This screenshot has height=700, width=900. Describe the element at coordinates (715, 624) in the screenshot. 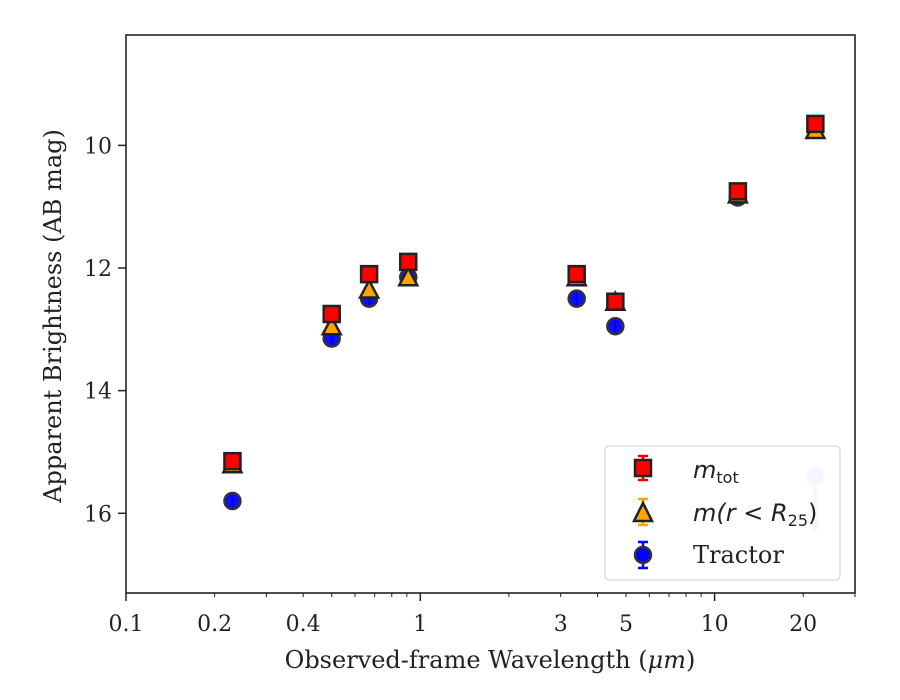

I see `x-tick-label: 10` at that location.